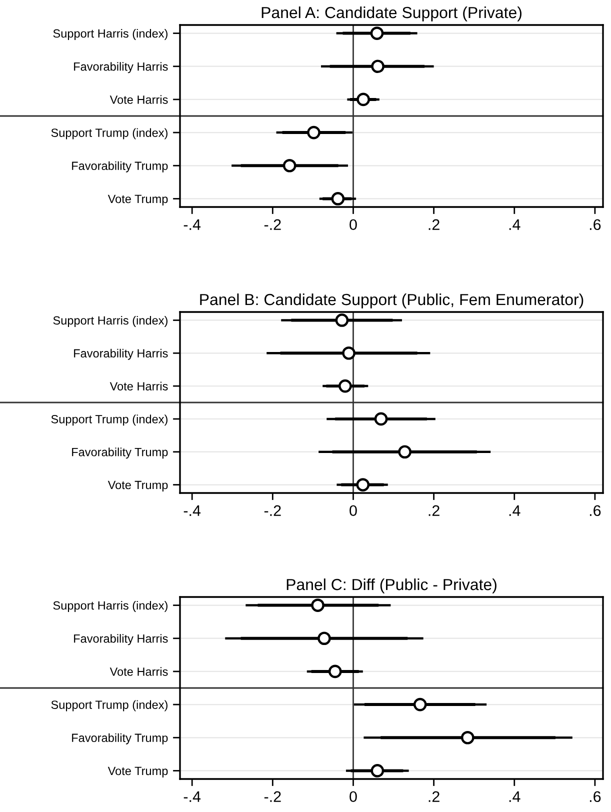  I want to click on chart-title: Panel A: Candidate Support (Private), so click(392, 14).